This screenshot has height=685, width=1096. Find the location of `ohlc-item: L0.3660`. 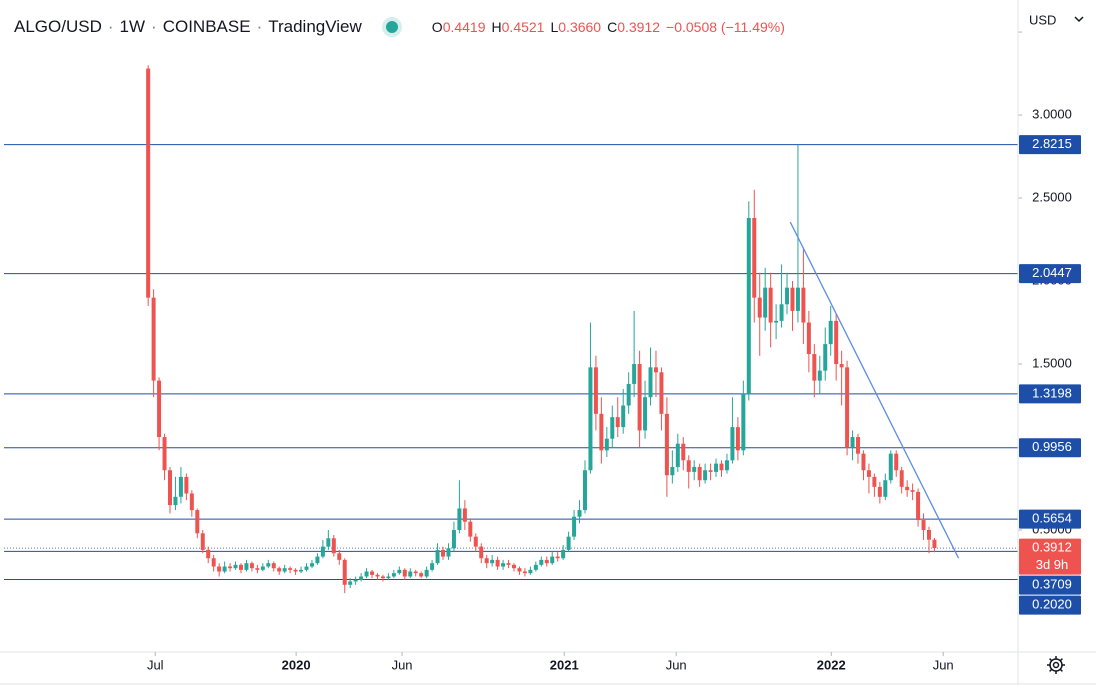

ohlc-item: L0.3660 is located at coordinates (575, 27).